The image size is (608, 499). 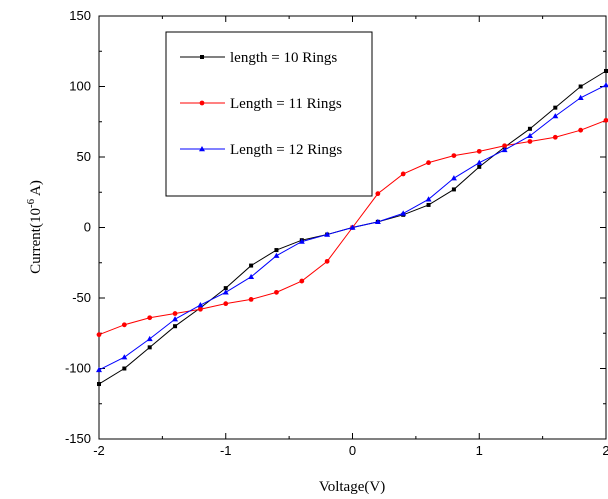 I want to click on legend-item: length = 10 Rings, so click(x=258, y=58).